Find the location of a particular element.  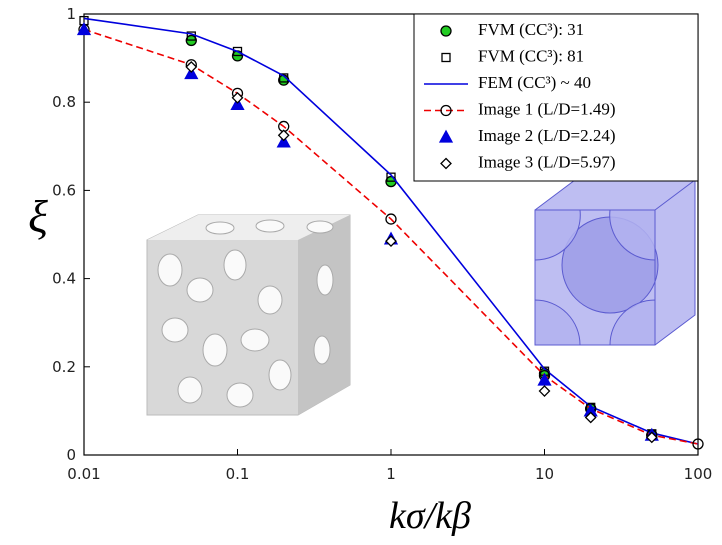

x-tick-label: 0.1 is located at coordinates (238, 474).